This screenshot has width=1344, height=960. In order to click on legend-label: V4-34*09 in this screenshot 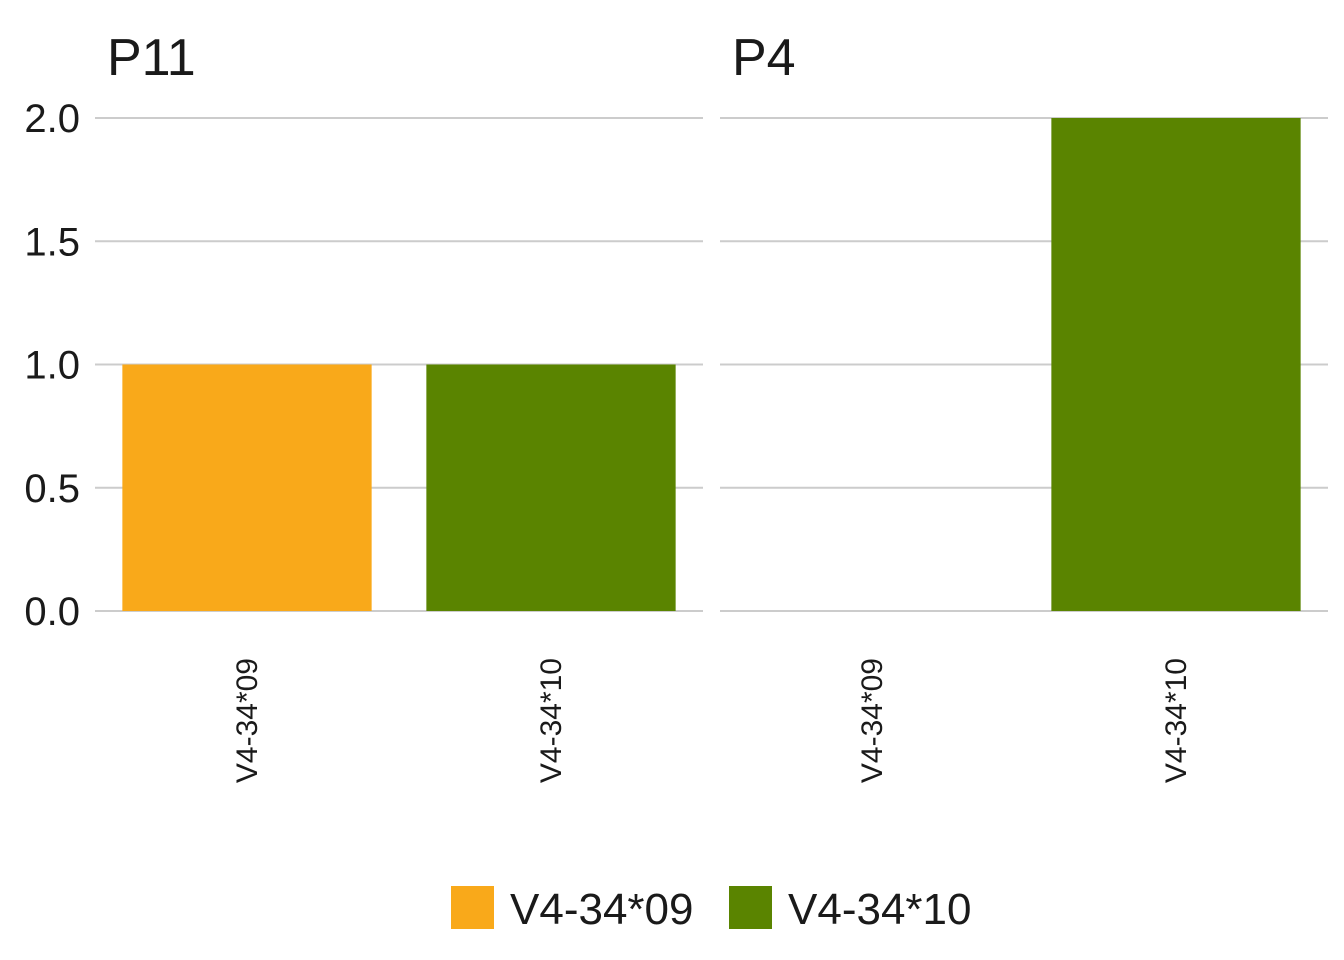, I will do `click(601, 909)`.